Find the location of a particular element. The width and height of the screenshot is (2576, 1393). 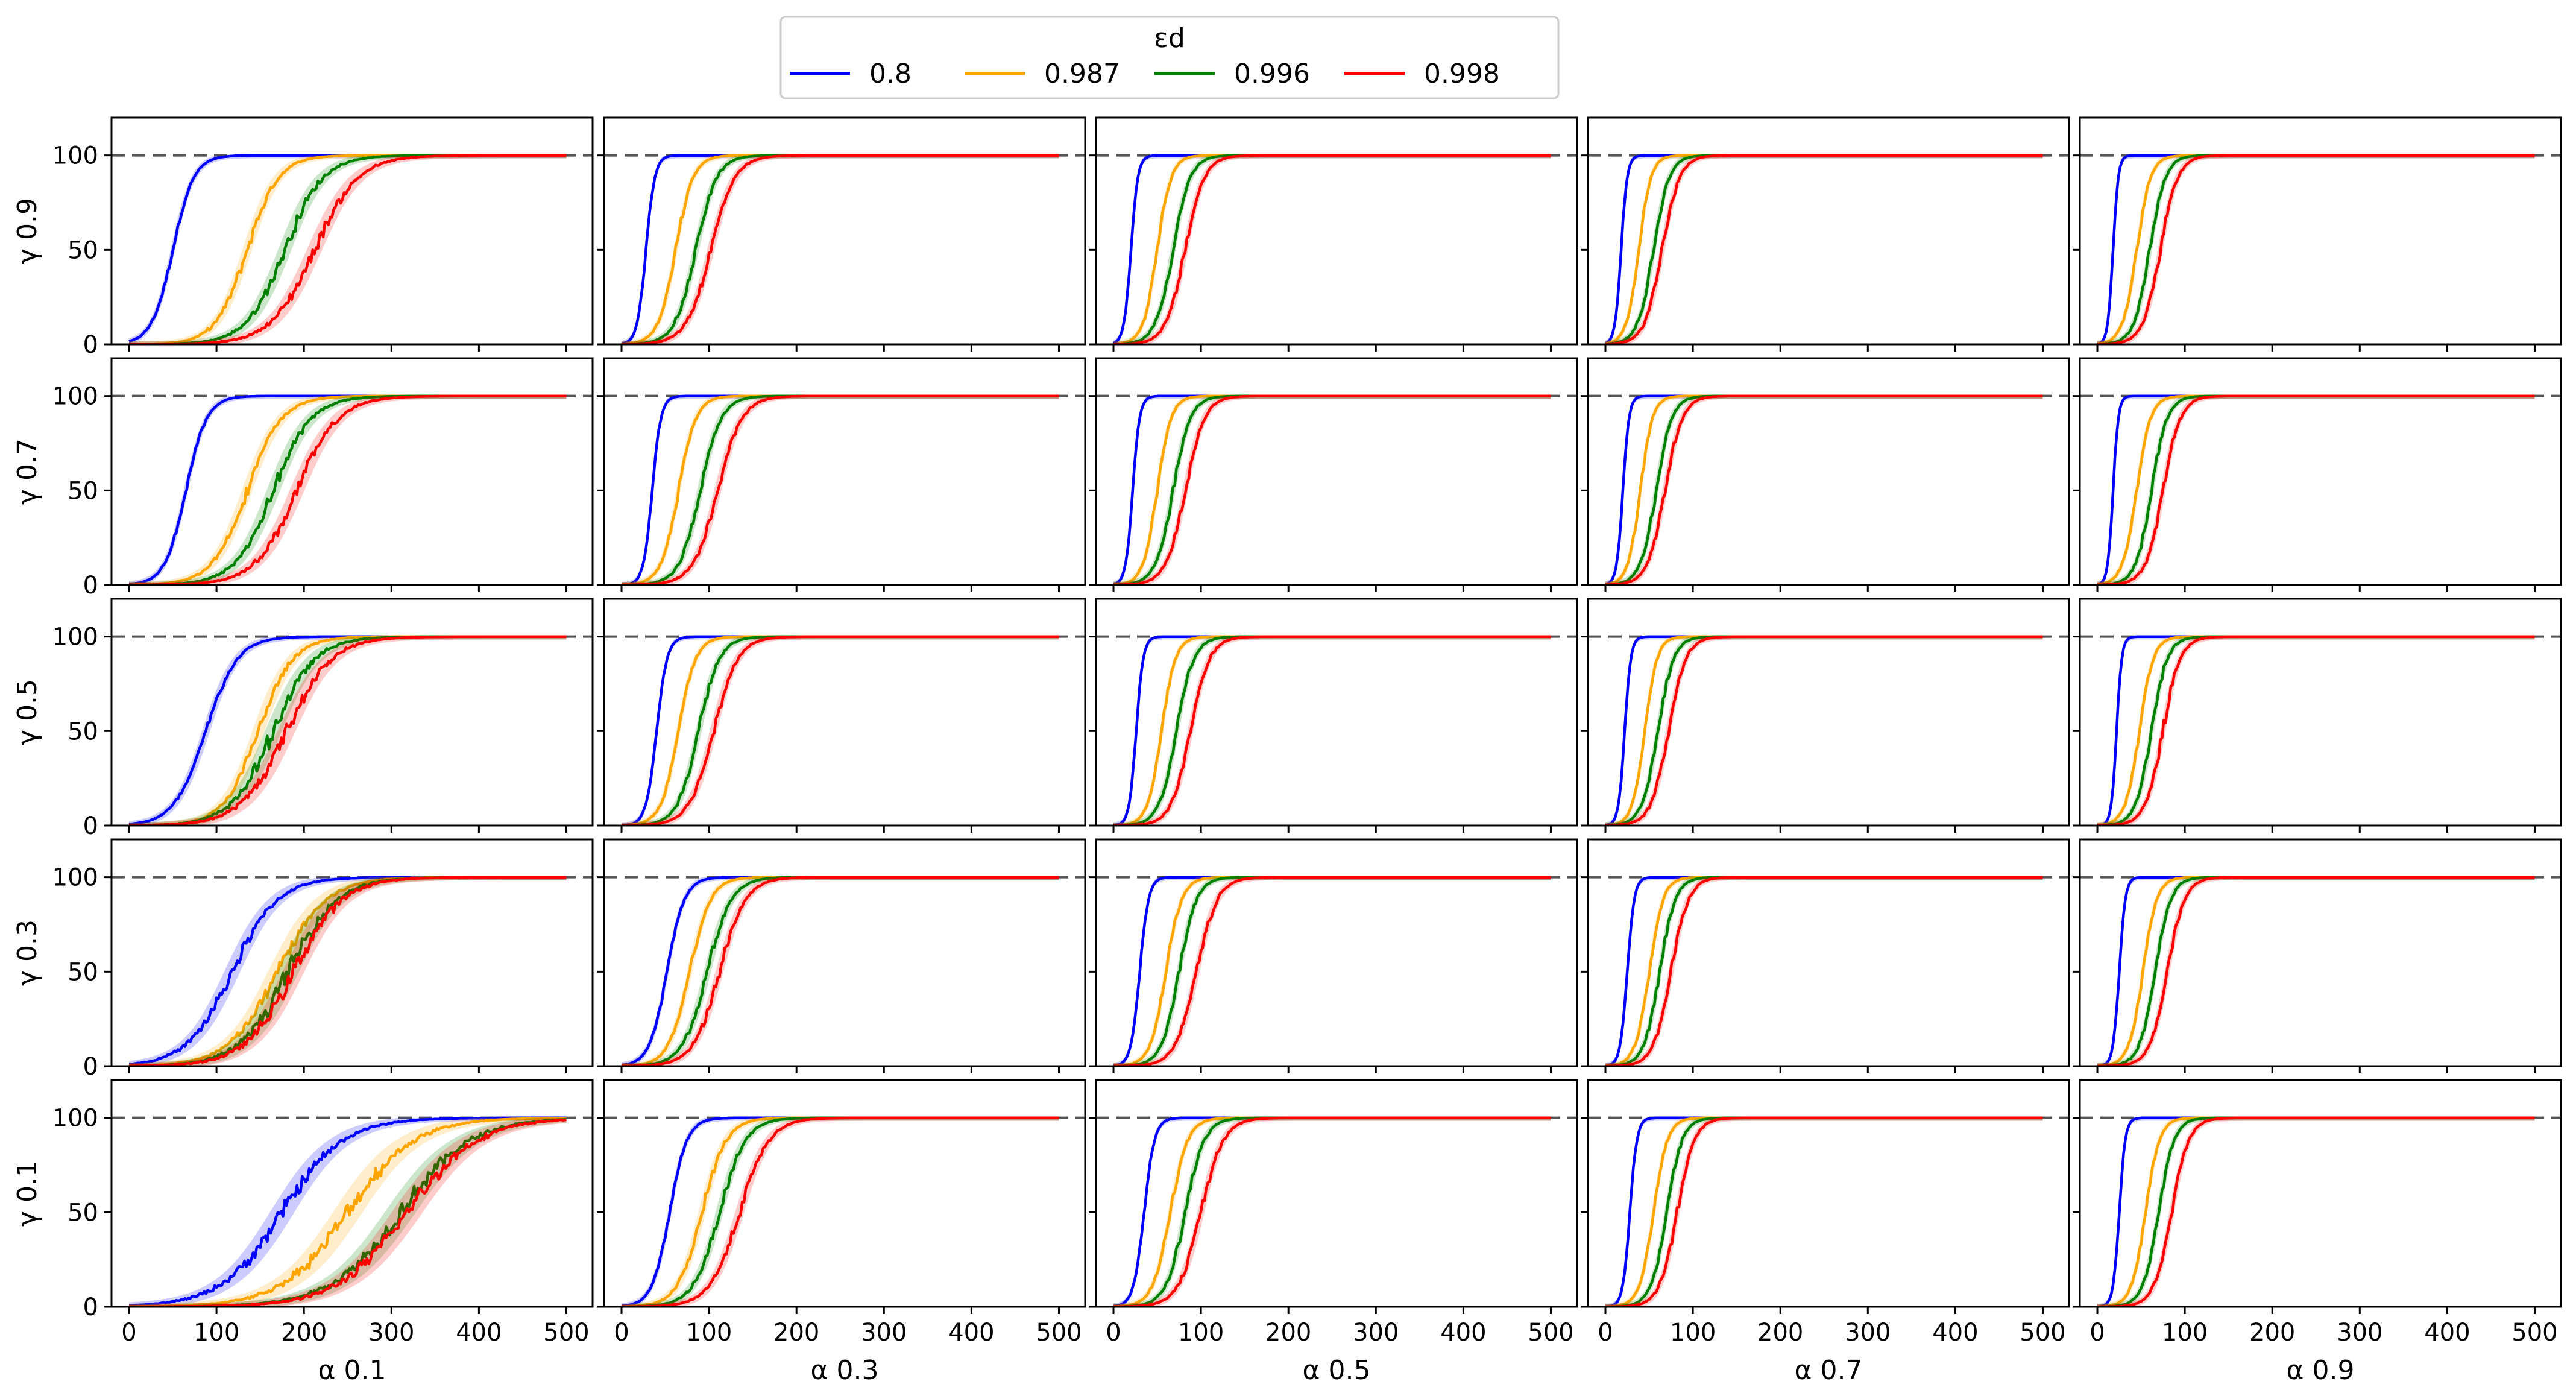

panel-r0-c1 is located at coordinates (841, 234).